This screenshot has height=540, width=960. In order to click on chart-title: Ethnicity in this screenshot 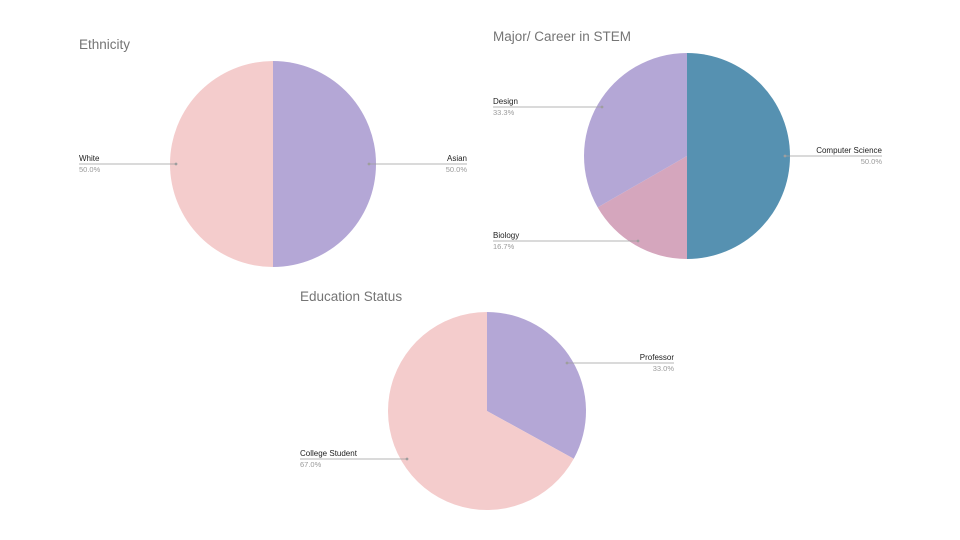, I will do `click(104, 44)`.